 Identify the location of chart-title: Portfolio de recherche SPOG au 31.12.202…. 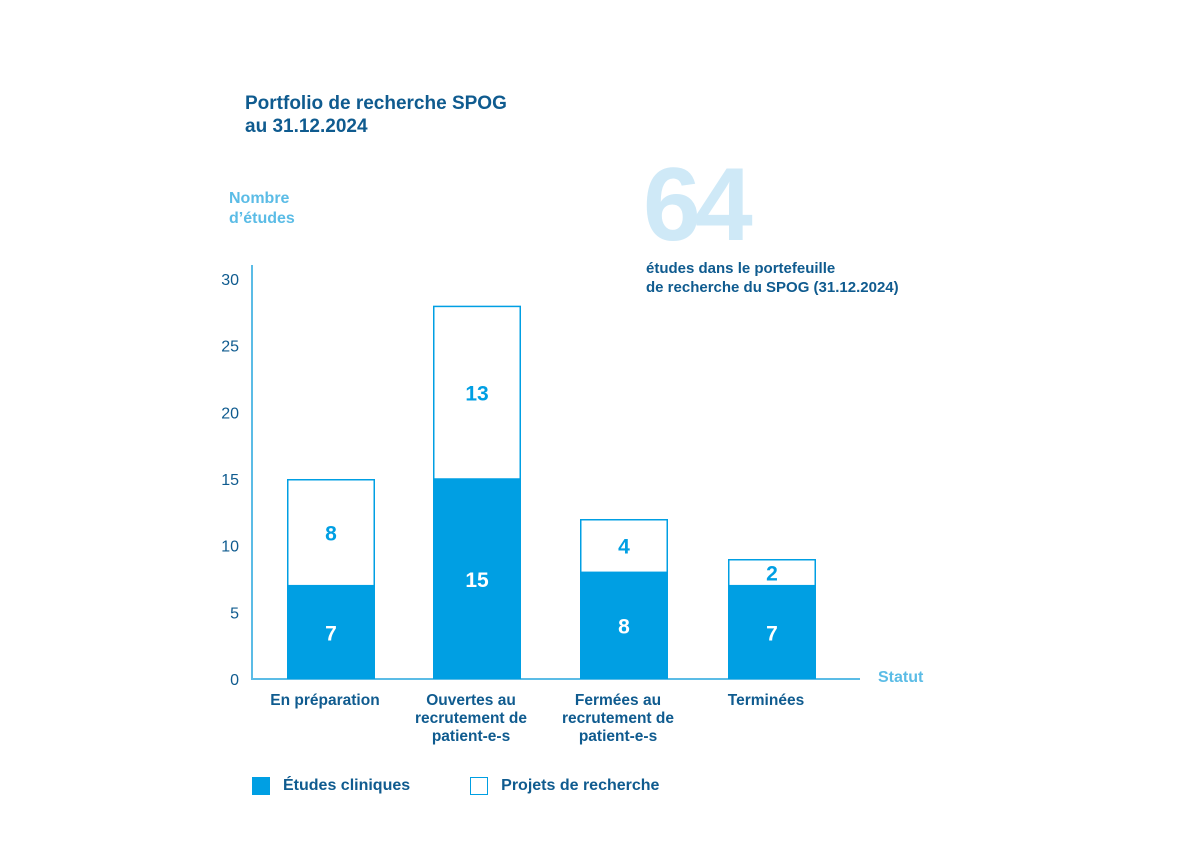
(376, 115).